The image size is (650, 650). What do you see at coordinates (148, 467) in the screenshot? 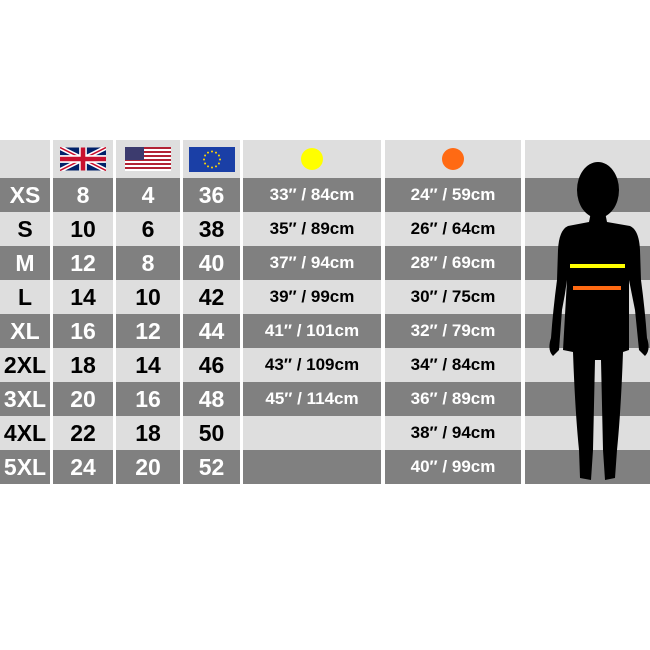
I see `cell-us: 20` at bounding box center [148, 467].